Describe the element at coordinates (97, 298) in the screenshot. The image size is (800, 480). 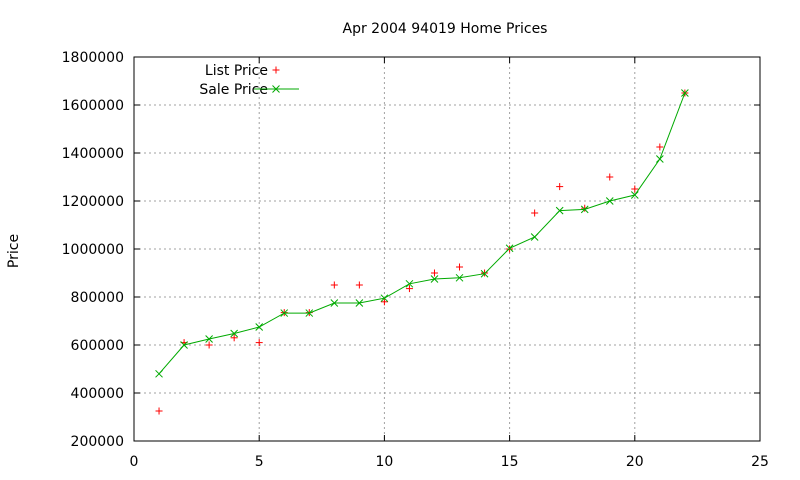
I see `y-tick-label: 800000` at that location.